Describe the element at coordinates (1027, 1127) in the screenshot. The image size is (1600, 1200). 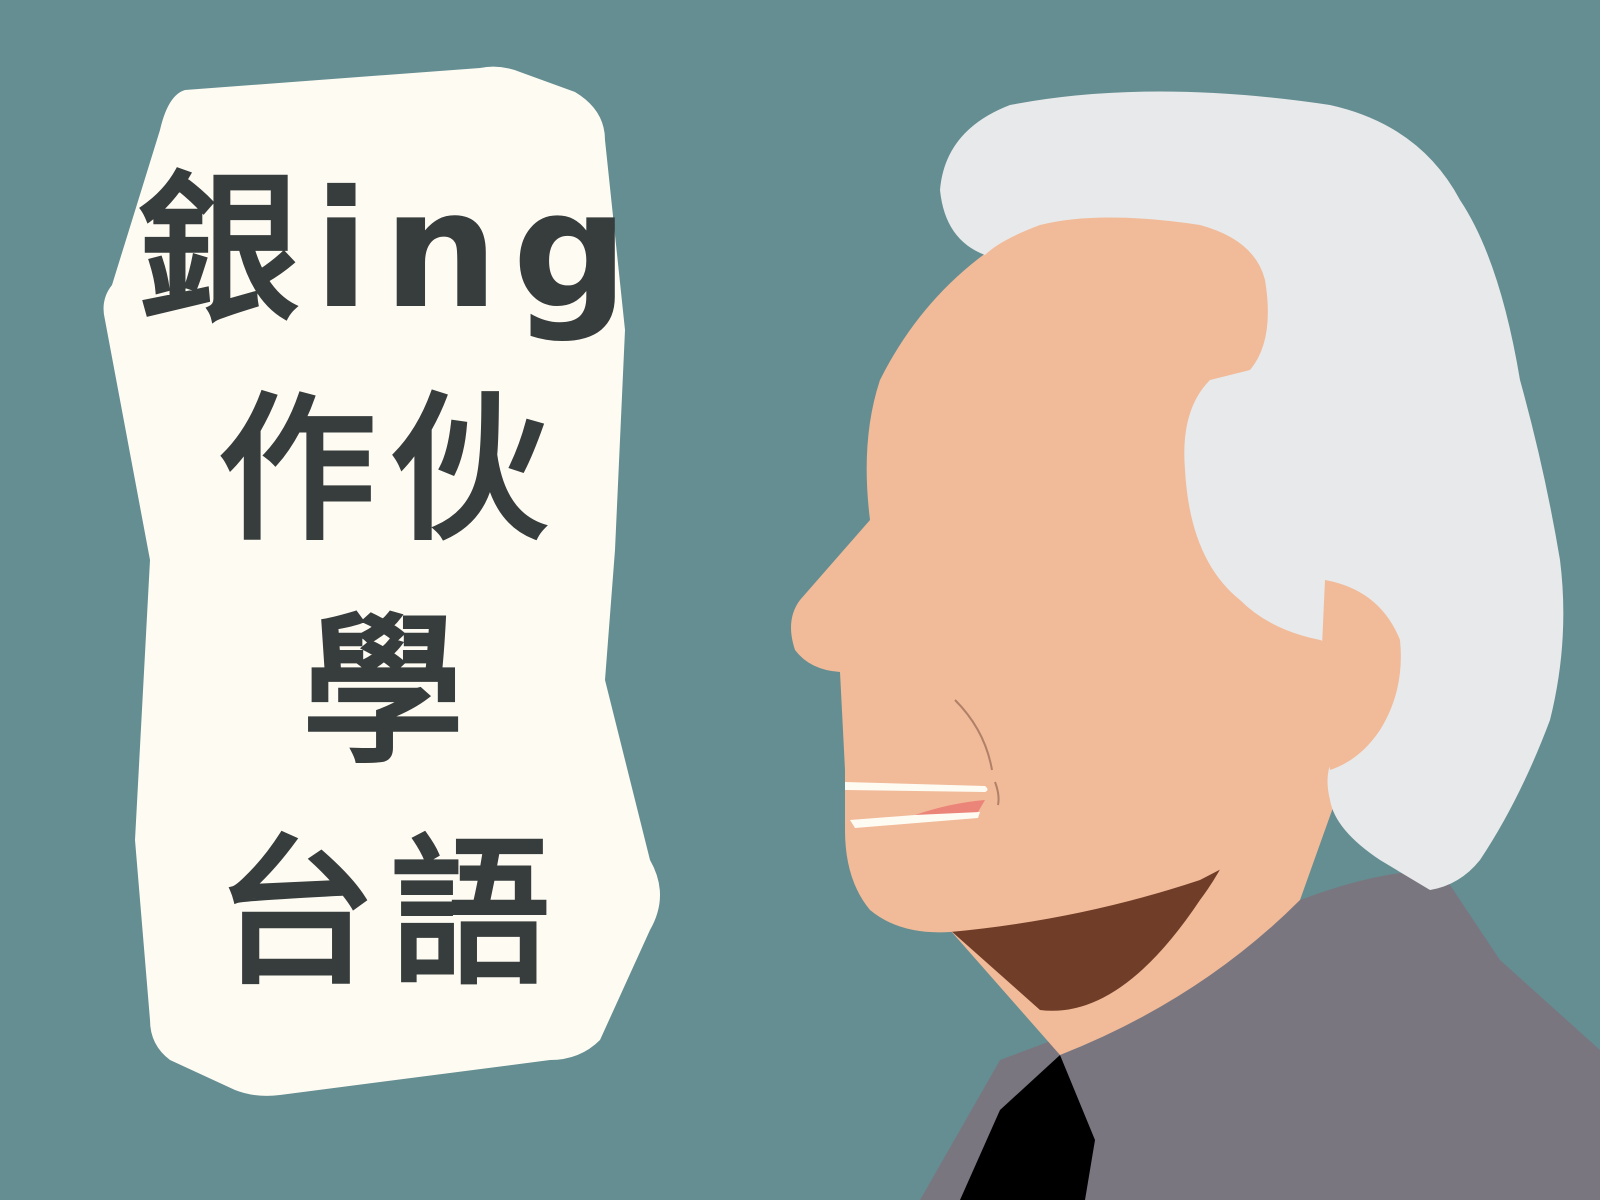
I see `shirt-collar` at that location.